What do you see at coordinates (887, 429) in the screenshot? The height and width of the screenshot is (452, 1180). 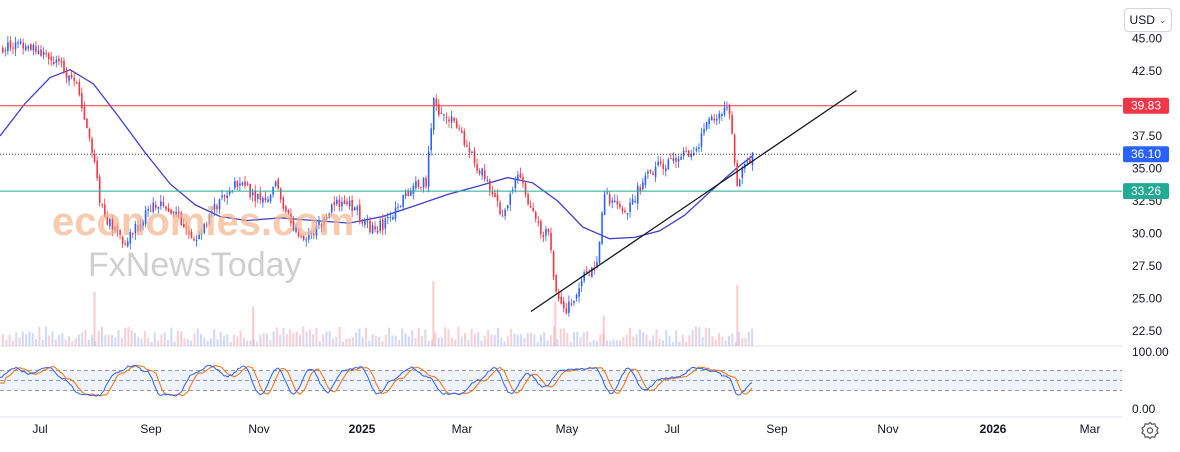 I see `date-tick-8: Nov` at bounding box center [887, 429].